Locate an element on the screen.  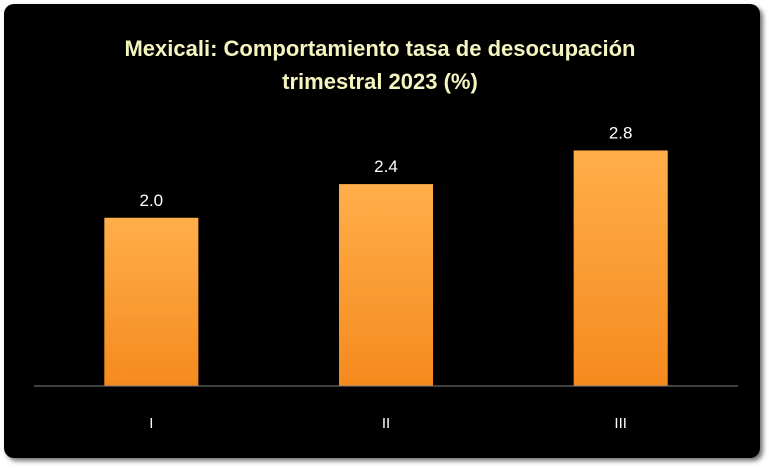
x-tick-label-II: II is located at coordinates (386, 423).